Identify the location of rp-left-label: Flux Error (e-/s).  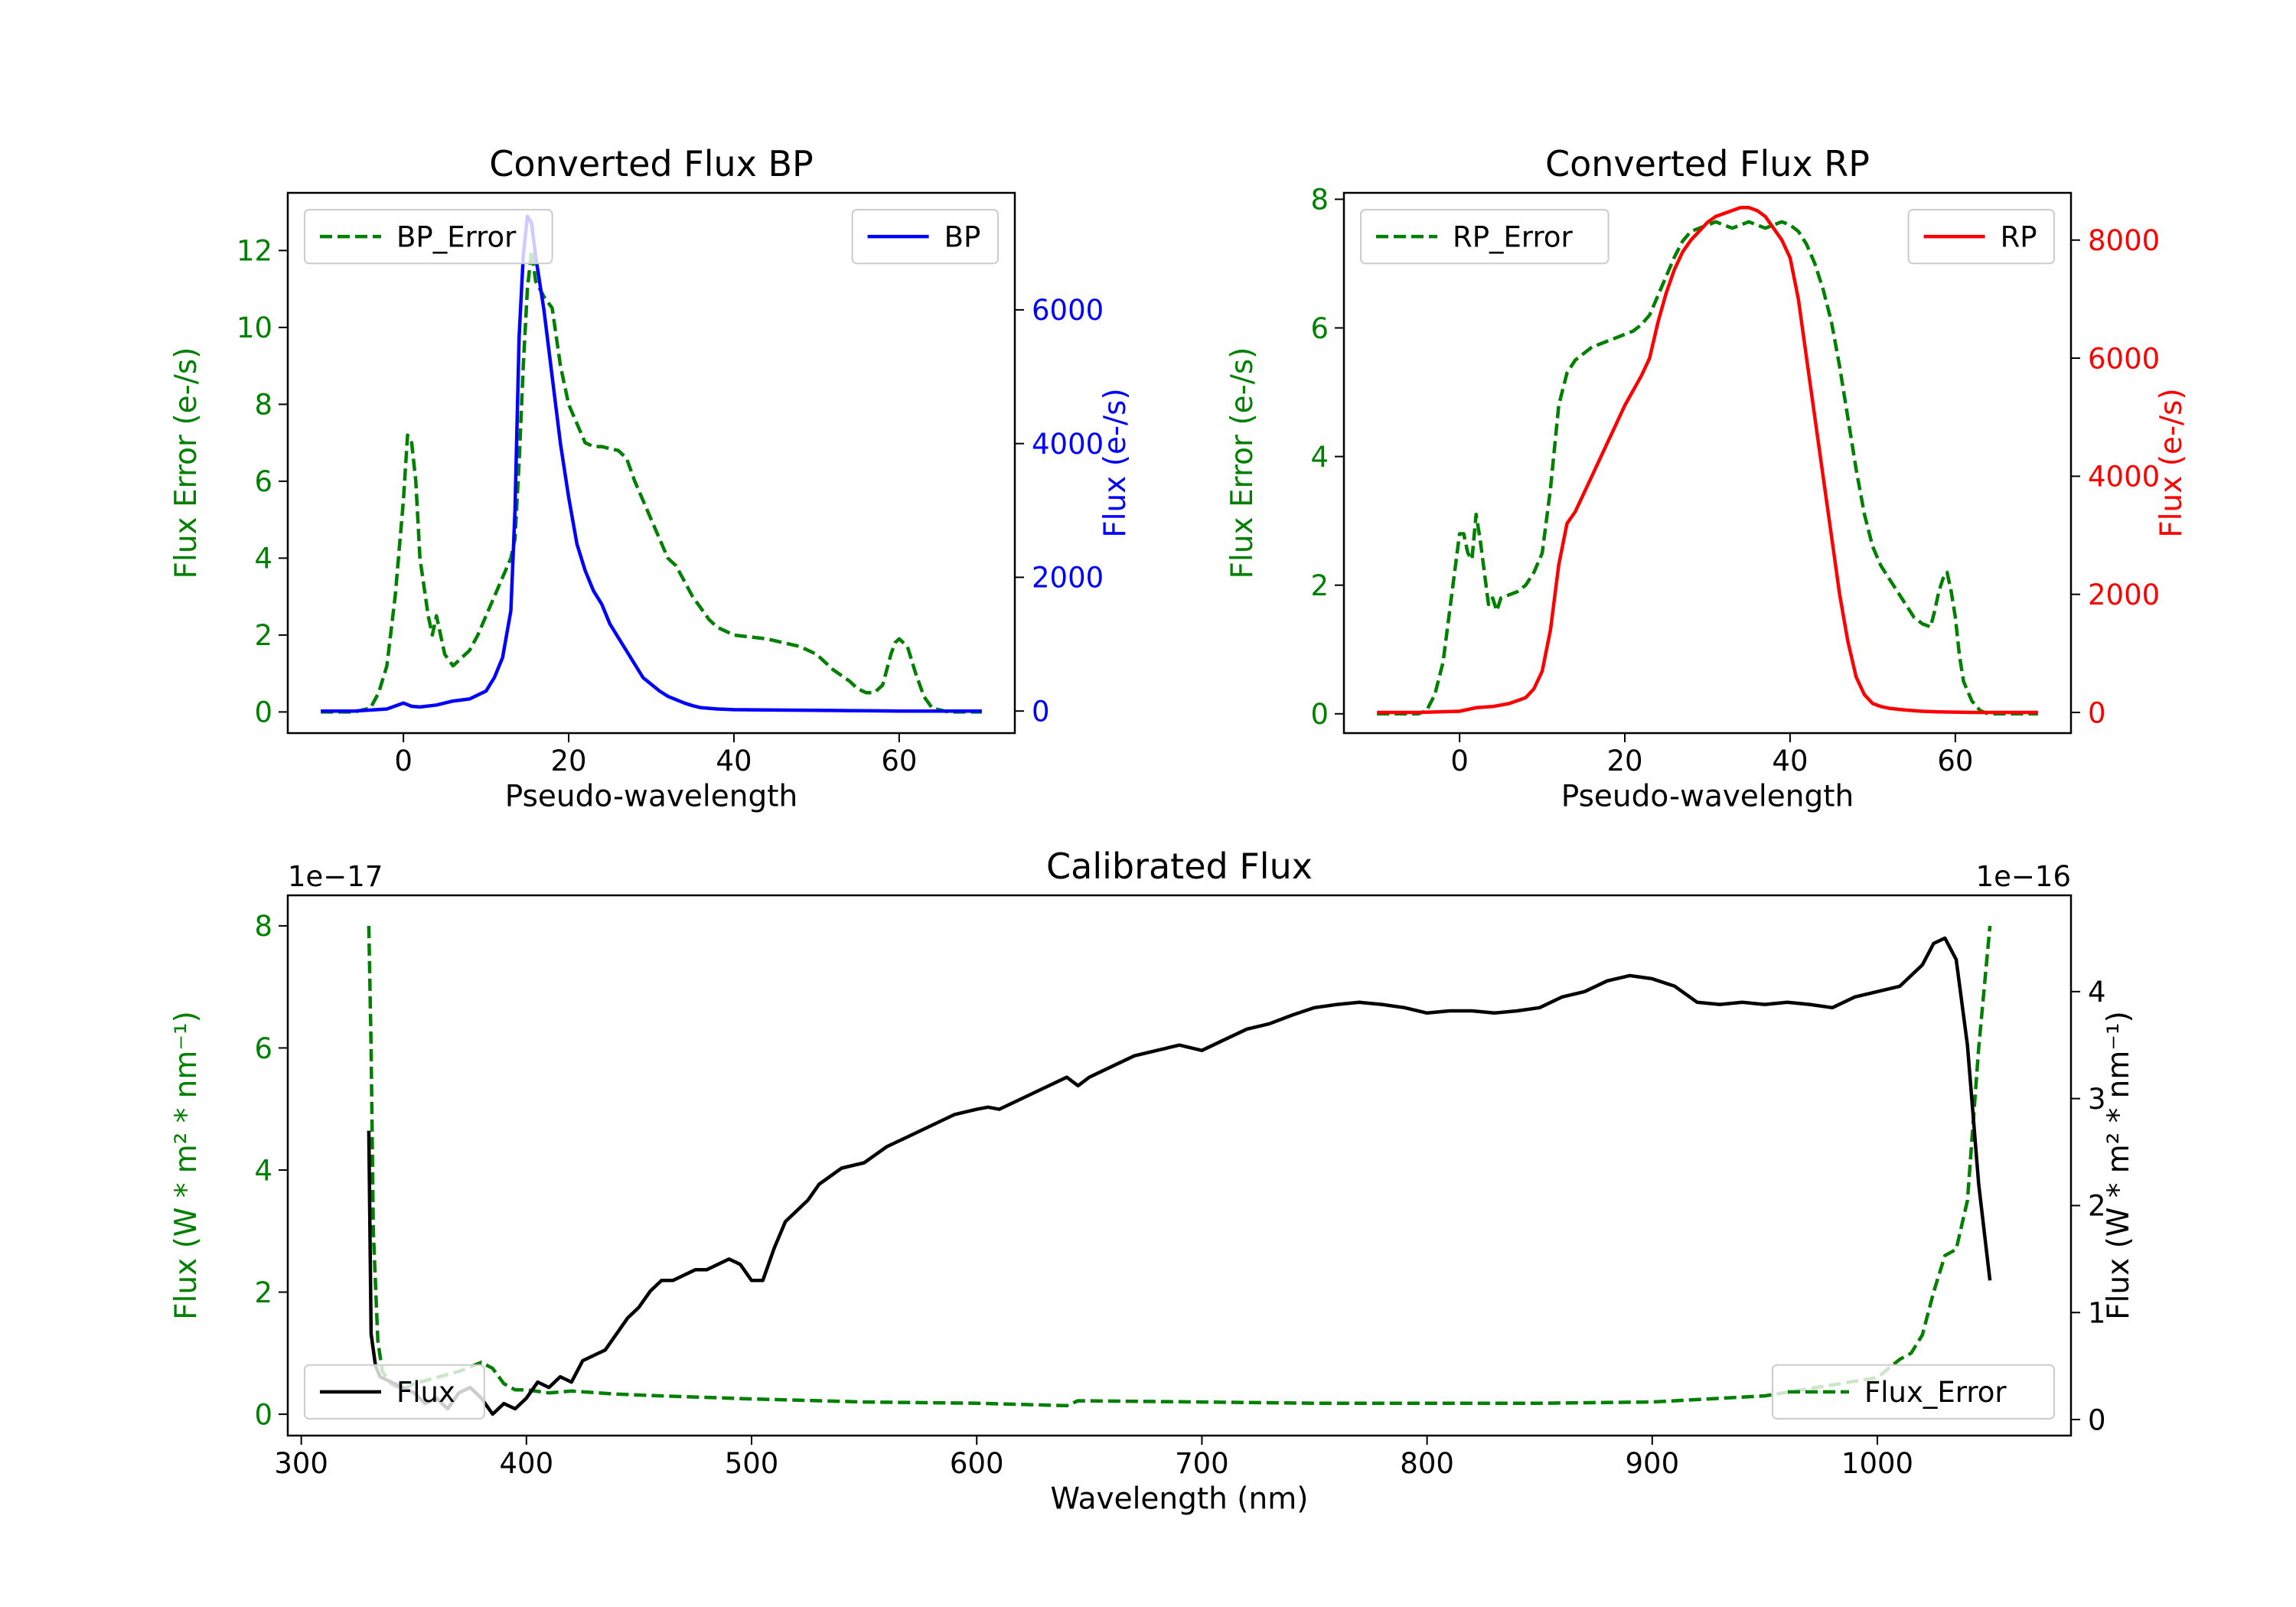
(1242, 463).